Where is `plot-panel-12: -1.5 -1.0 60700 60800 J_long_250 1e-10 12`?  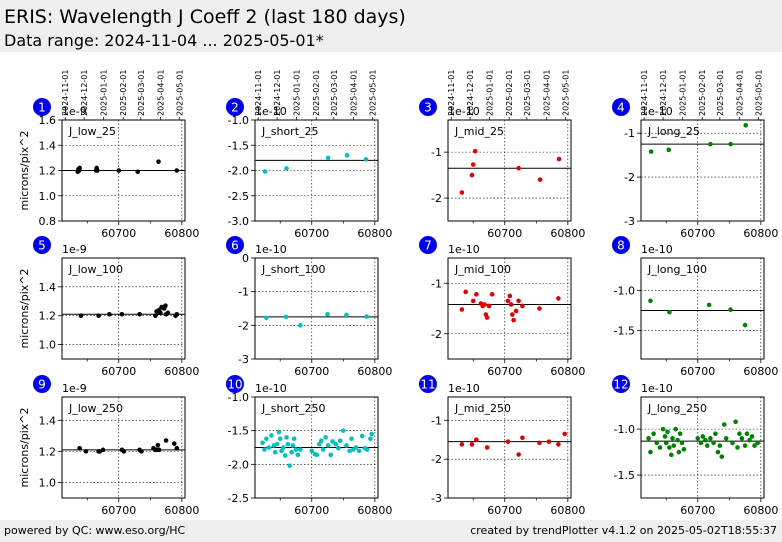
plot-panel-12: -1.5 -1.0 60700 60800 J_long_250 1e-10 12 is located at coordinates (695, 446).